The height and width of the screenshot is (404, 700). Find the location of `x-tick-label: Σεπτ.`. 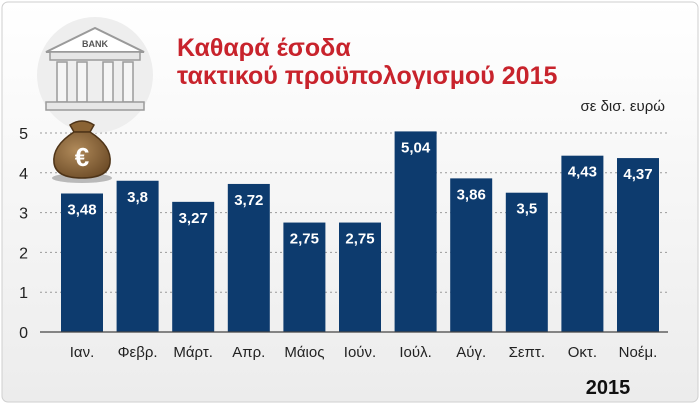

x-tick-label: Σεπτ. is located at coordinates (527, 352).